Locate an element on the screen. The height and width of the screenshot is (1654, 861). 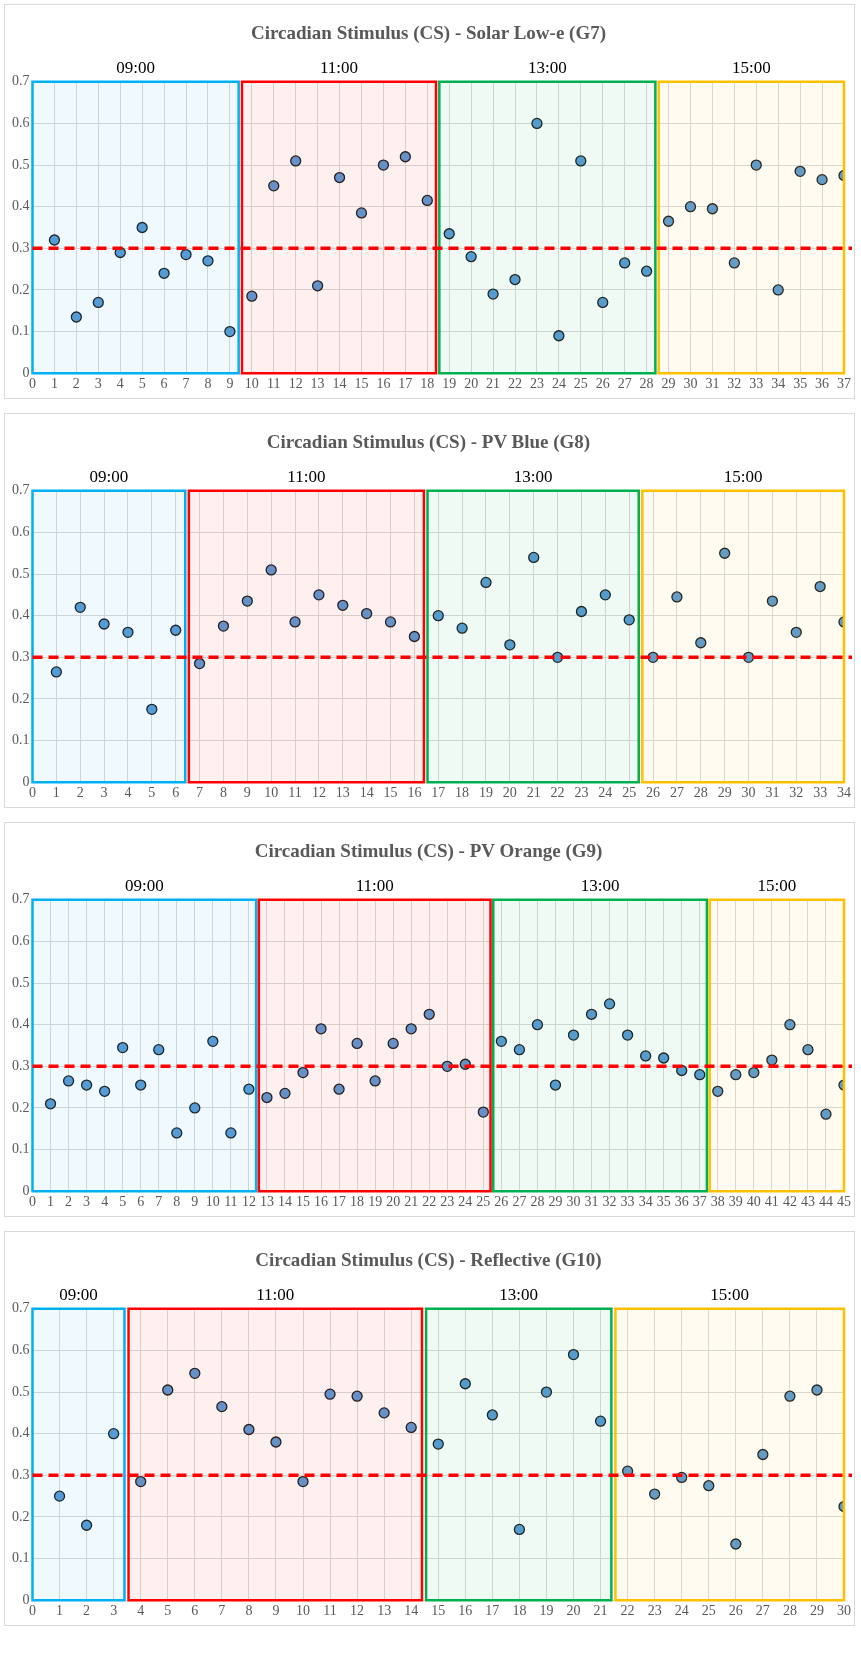
x-tick-label: 19 is located at coordinates (449, 384).